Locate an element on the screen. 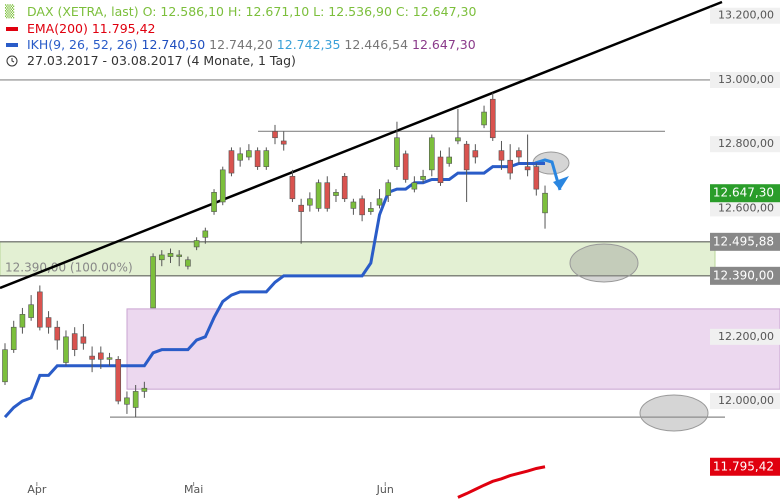  legend-value: 12.742,35 is located at coordinates (309, 44).